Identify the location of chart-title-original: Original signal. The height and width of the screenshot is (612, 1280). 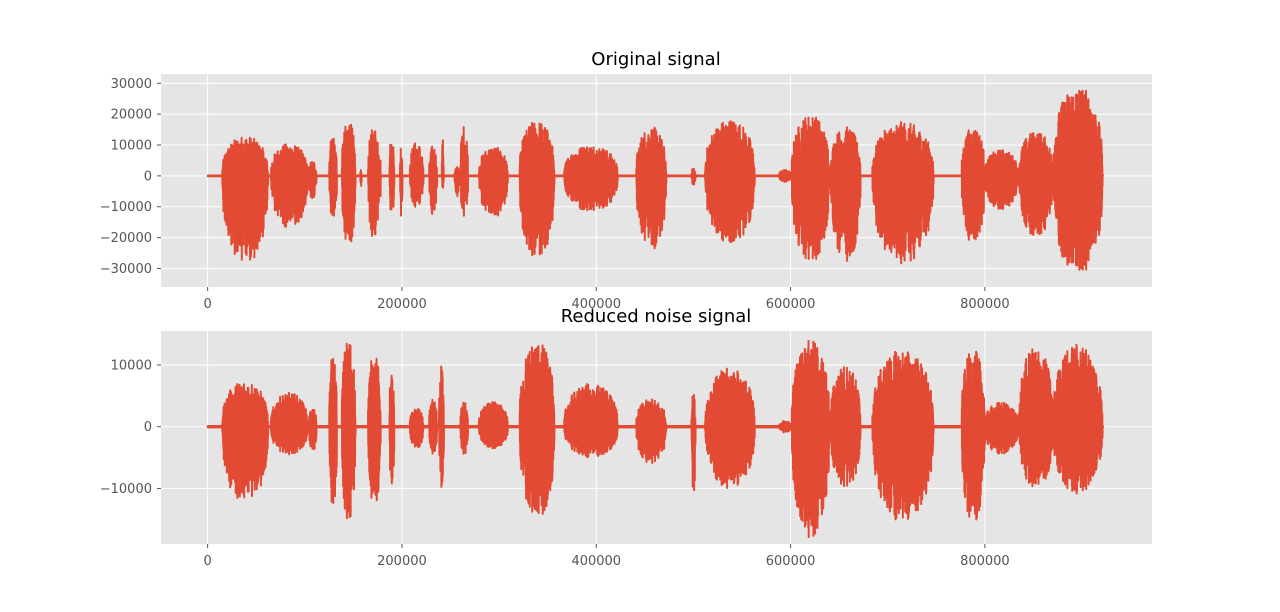
(655, 59).